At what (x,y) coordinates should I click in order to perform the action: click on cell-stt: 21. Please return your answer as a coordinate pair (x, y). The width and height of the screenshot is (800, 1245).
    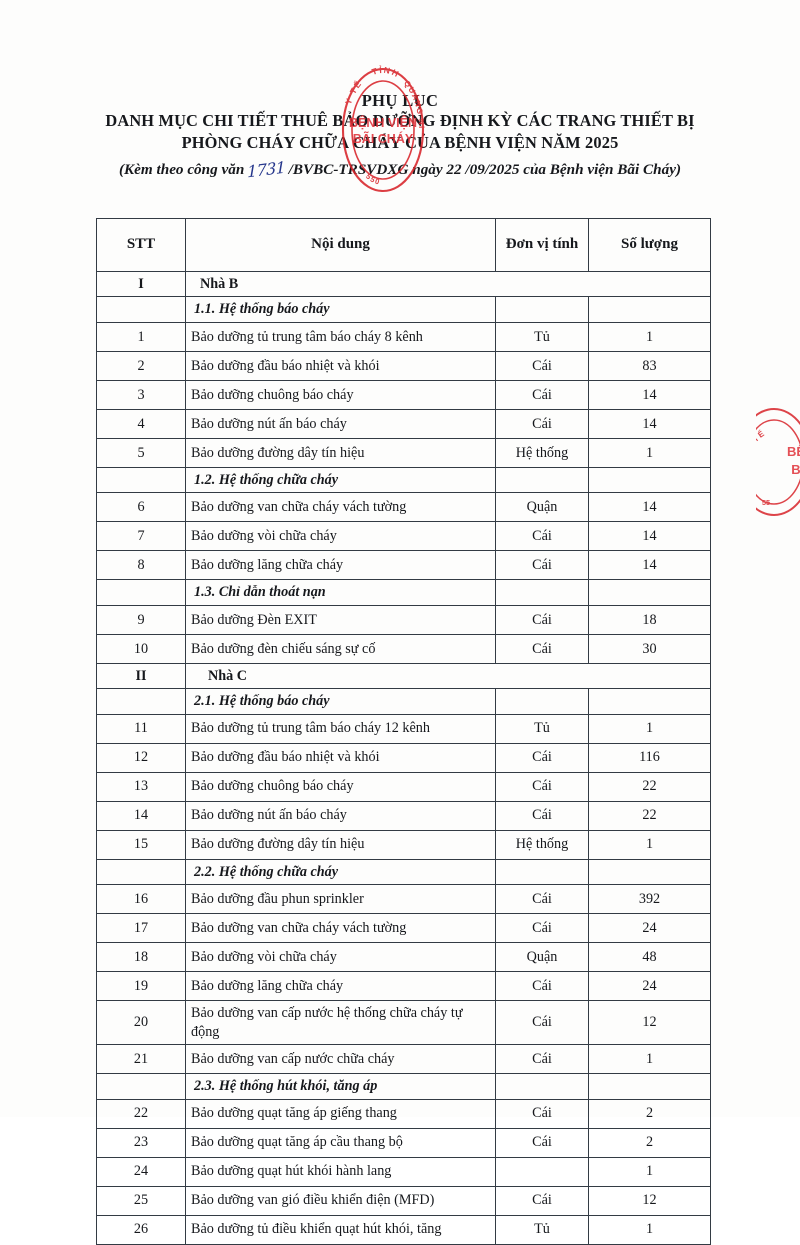
    Looking at the image, I should click on (141, 1059).